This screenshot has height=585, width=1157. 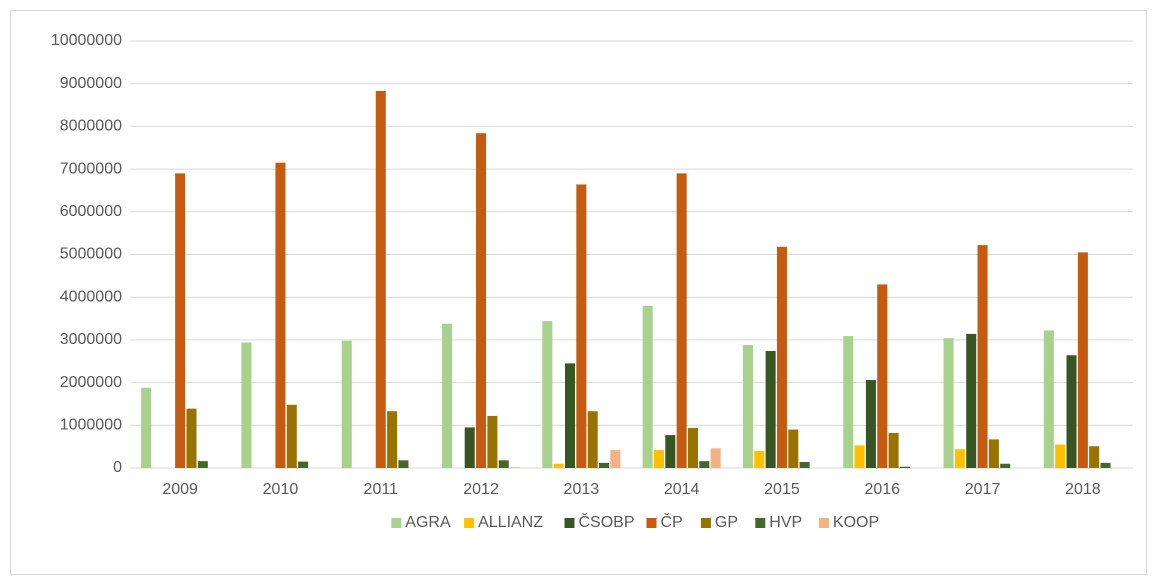 I want to click on x-tick-label: 2011, so click(x=381, y=489).